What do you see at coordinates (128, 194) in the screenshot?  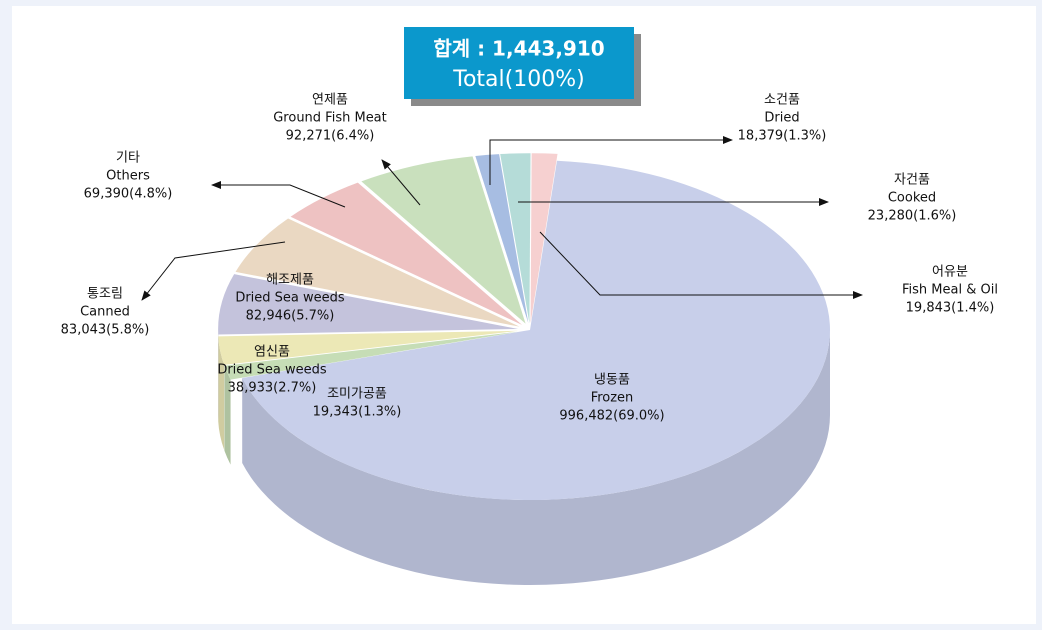 I see `slice-value-label: 69,390(4.8%)` at bounding box center [128, 194].